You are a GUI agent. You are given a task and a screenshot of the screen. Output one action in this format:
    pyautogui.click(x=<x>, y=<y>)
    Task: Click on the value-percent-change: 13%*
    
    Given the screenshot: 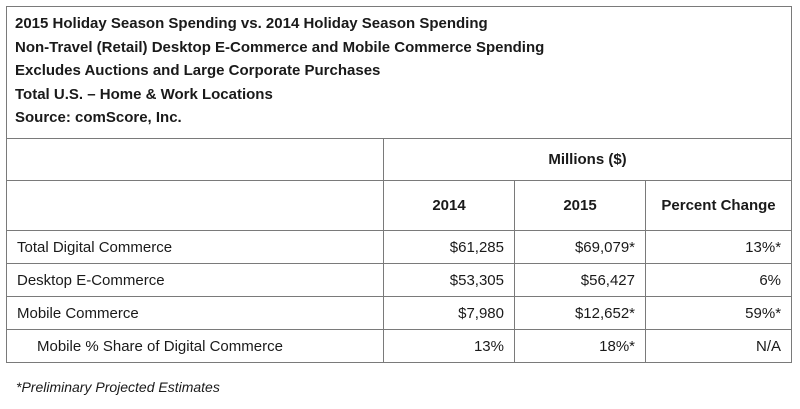 What is the action you would take?
    pyautogui.click(x=718, y=247)
    